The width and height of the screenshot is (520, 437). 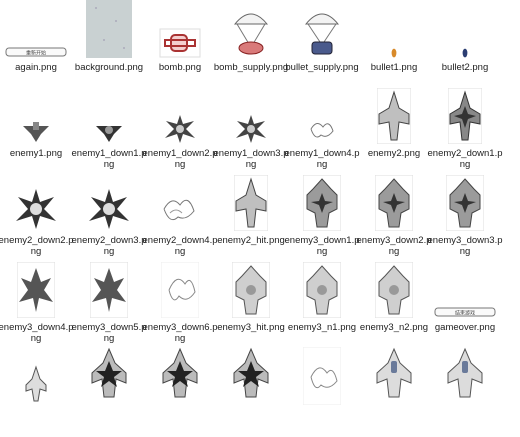 I want to click on file-name-label: bomb.png, so click(x=180, y=67).